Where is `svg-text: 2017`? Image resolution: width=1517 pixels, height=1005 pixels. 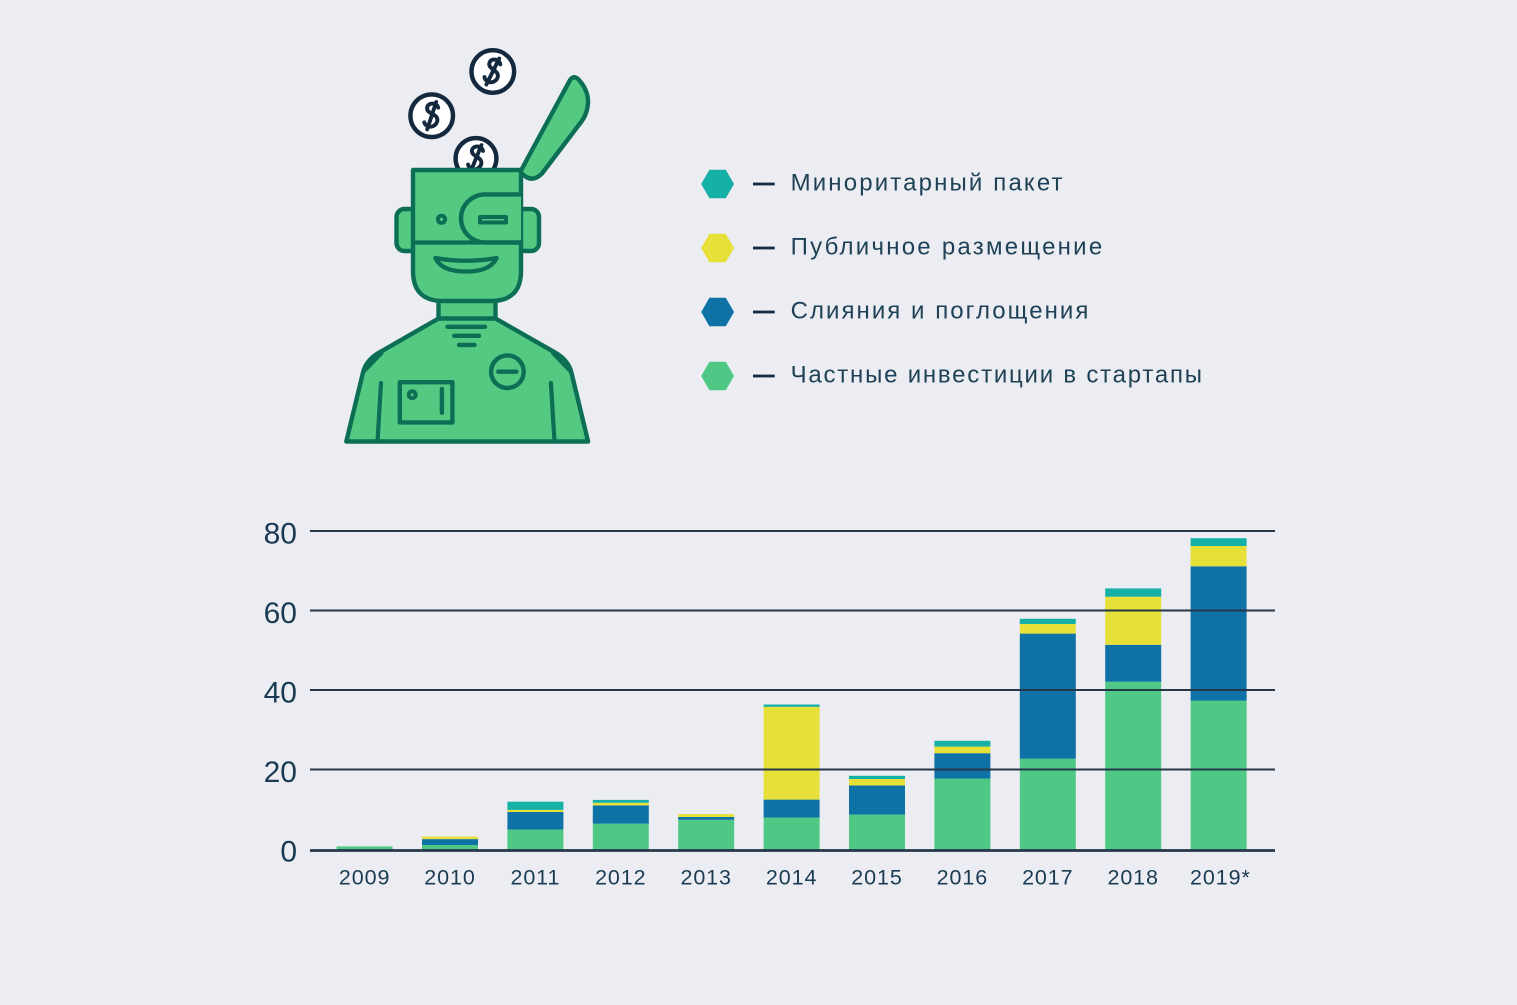
svg-text: 2017 is located at coordinates (1047, 878).